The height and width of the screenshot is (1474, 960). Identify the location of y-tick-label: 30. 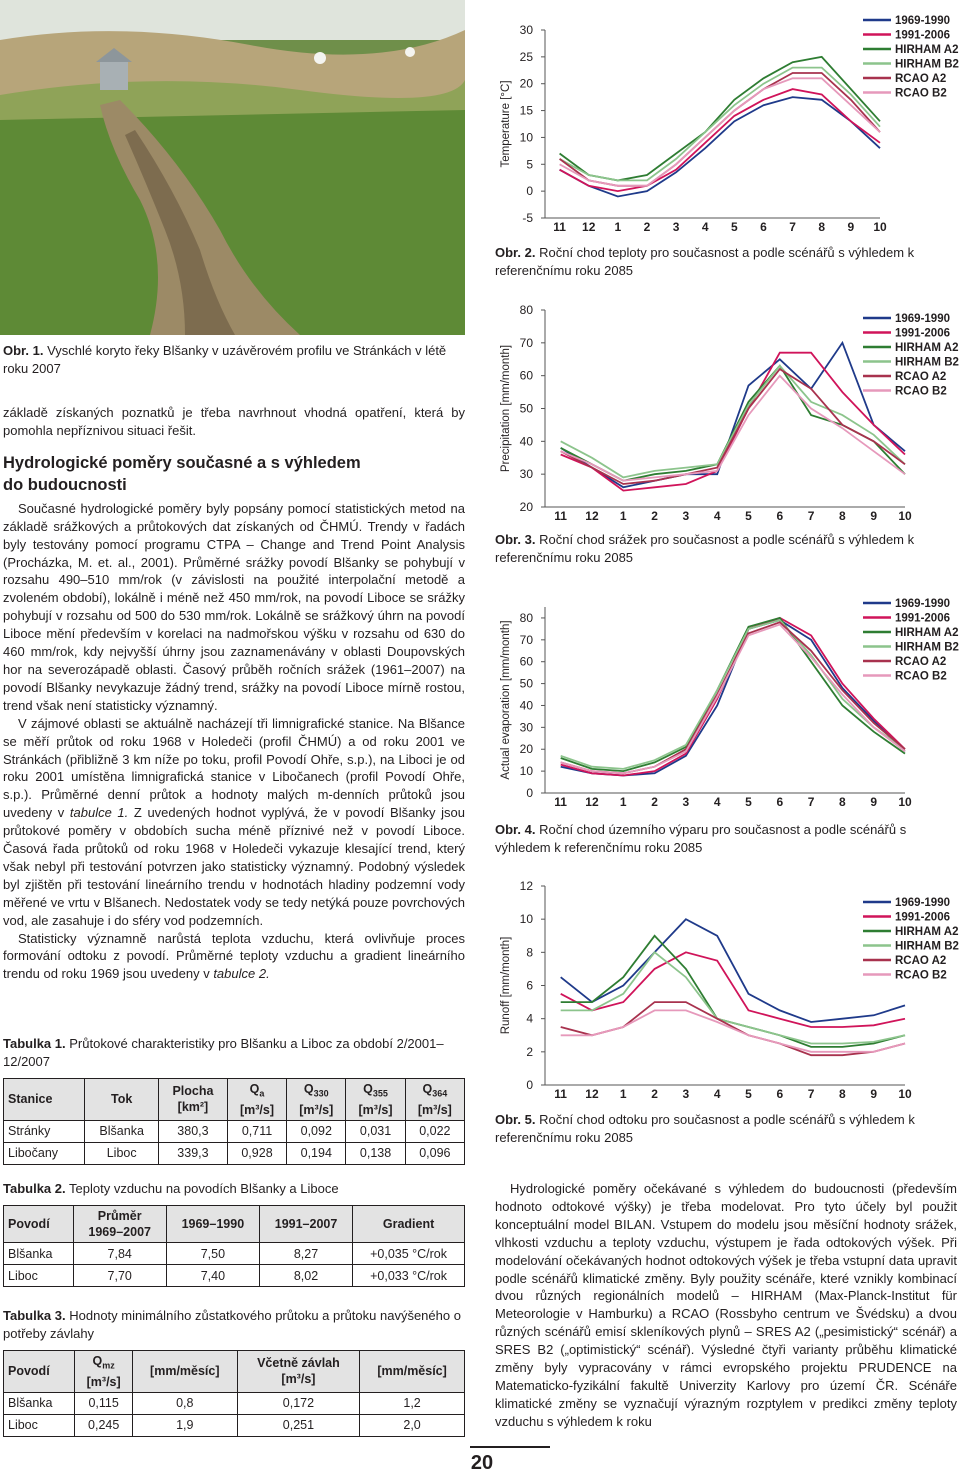
(527, 30).